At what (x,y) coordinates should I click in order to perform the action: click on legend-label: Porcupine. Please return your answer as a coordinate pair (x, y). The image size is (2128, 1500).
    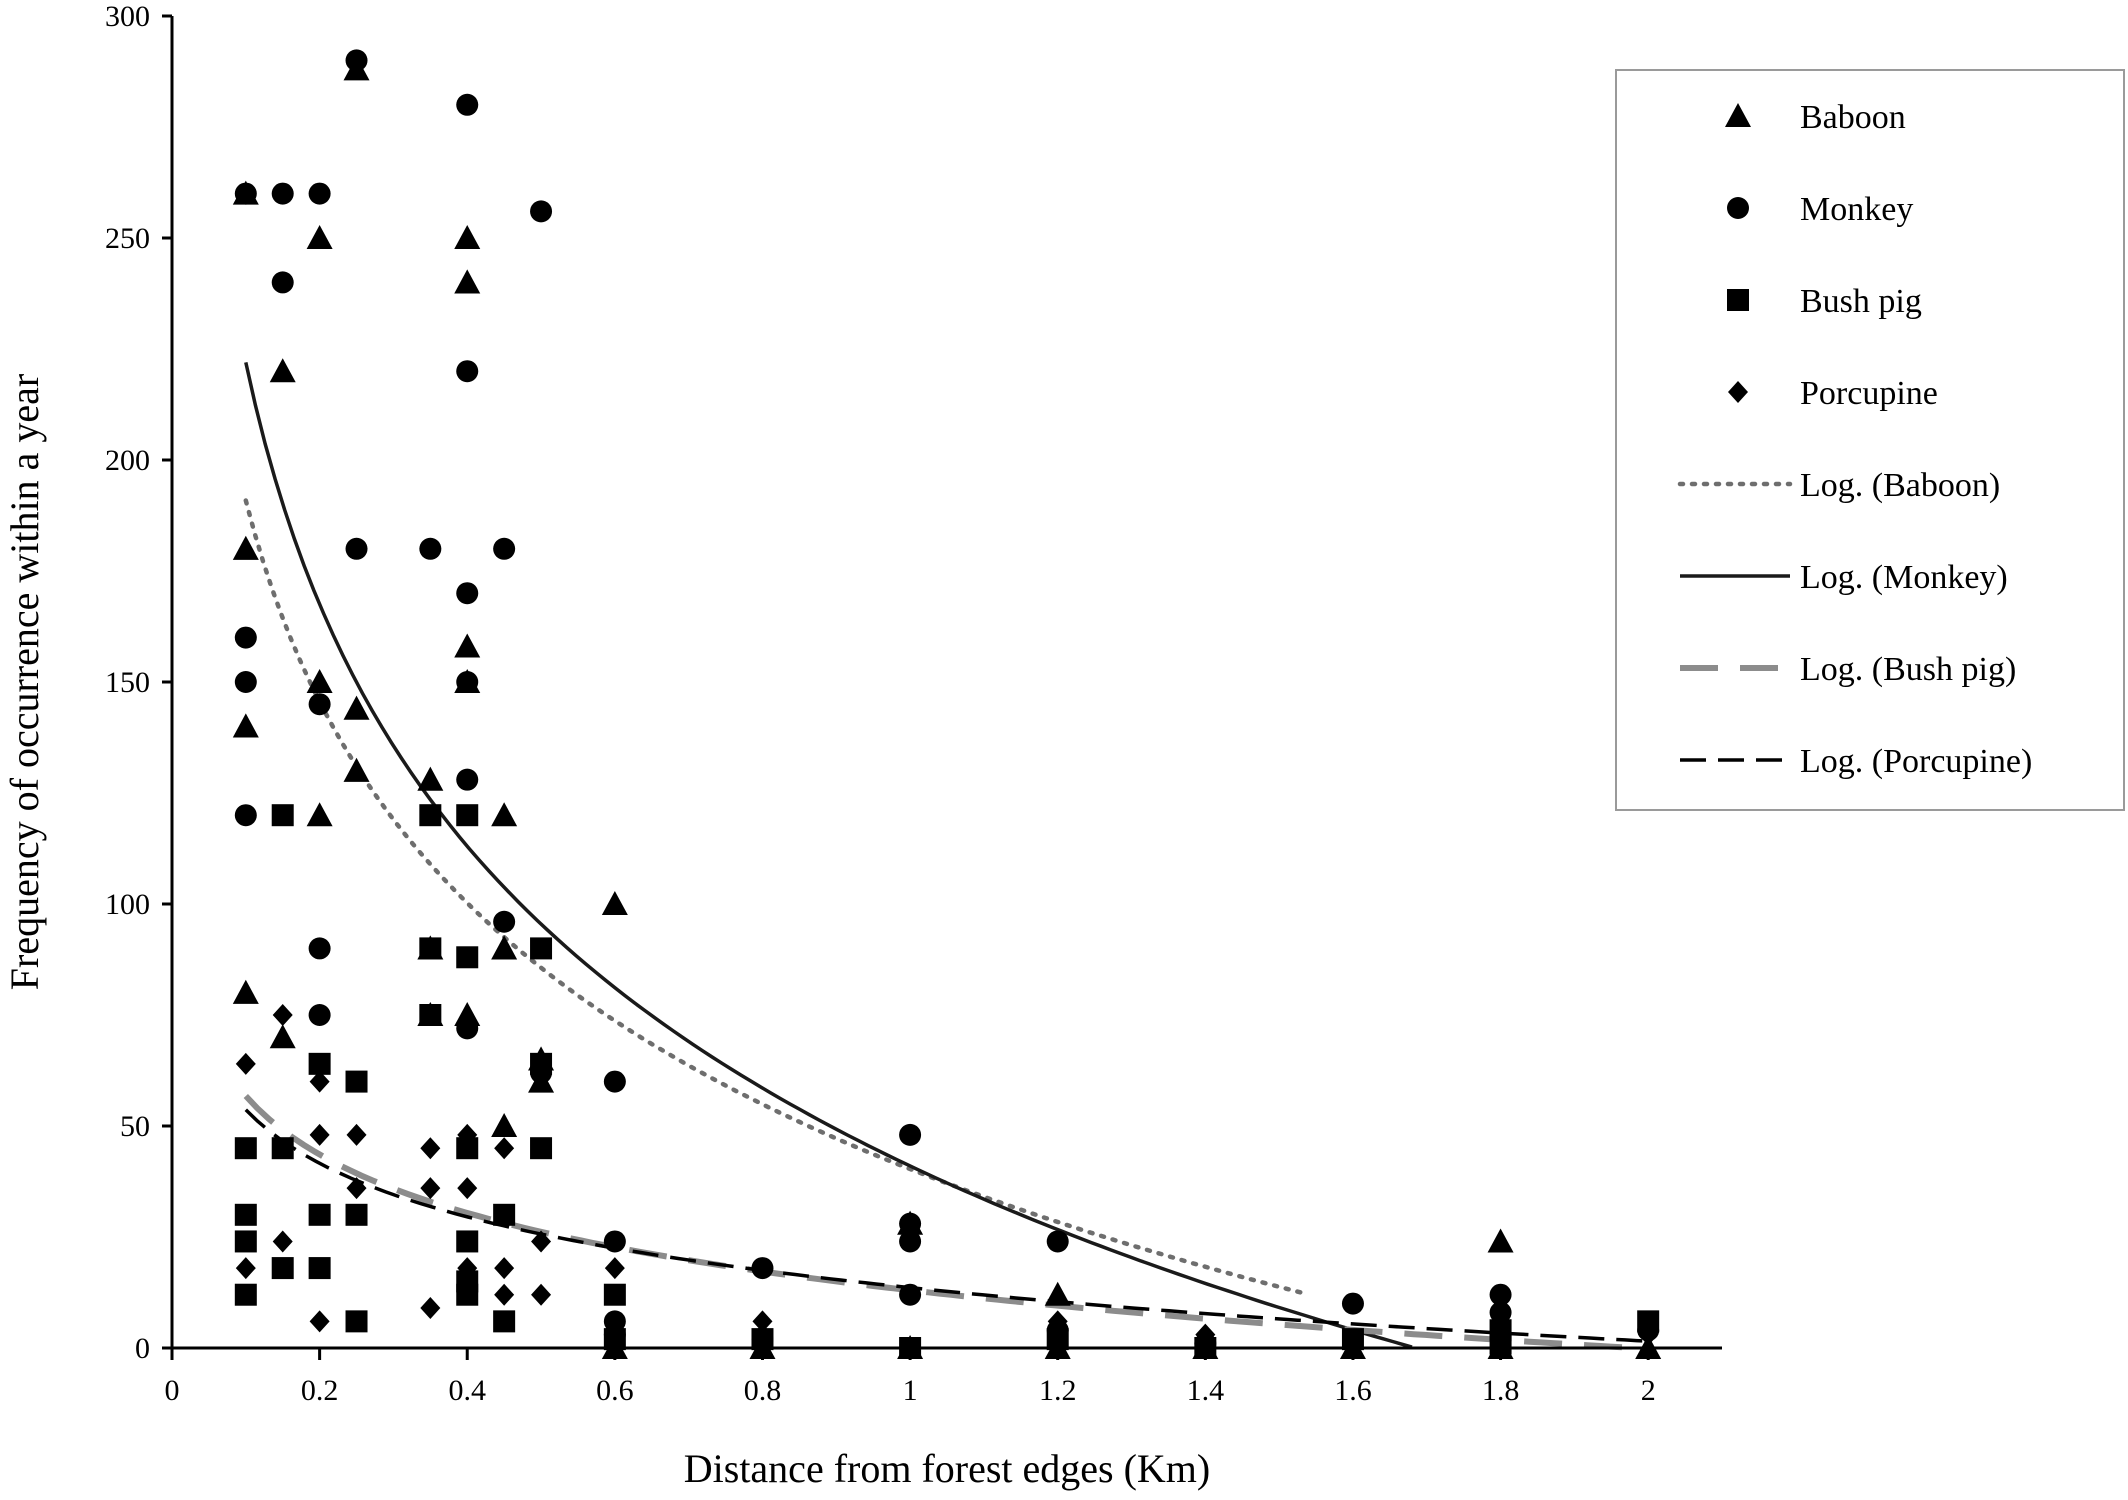
    Looking at the image, I should click on (1869, 393).